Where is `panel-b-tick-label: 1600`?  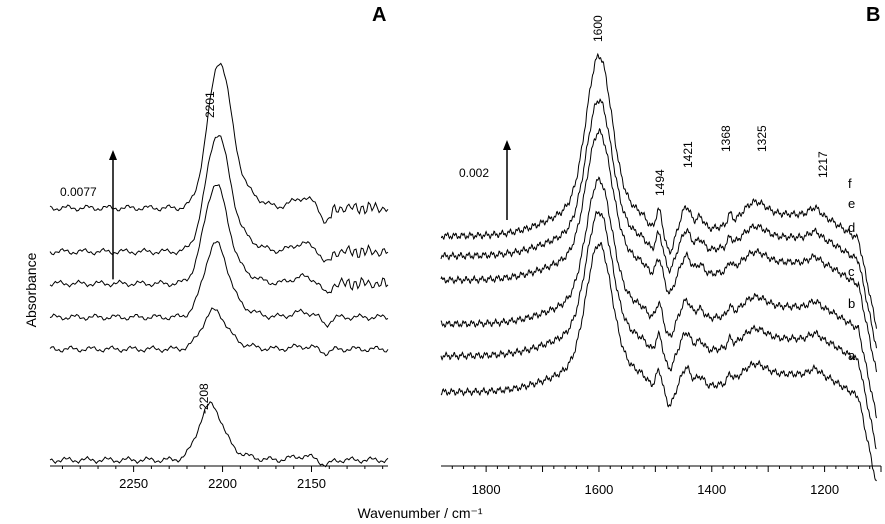 panel-b-tick-label: 1600 is located at coordinates (598, 489).